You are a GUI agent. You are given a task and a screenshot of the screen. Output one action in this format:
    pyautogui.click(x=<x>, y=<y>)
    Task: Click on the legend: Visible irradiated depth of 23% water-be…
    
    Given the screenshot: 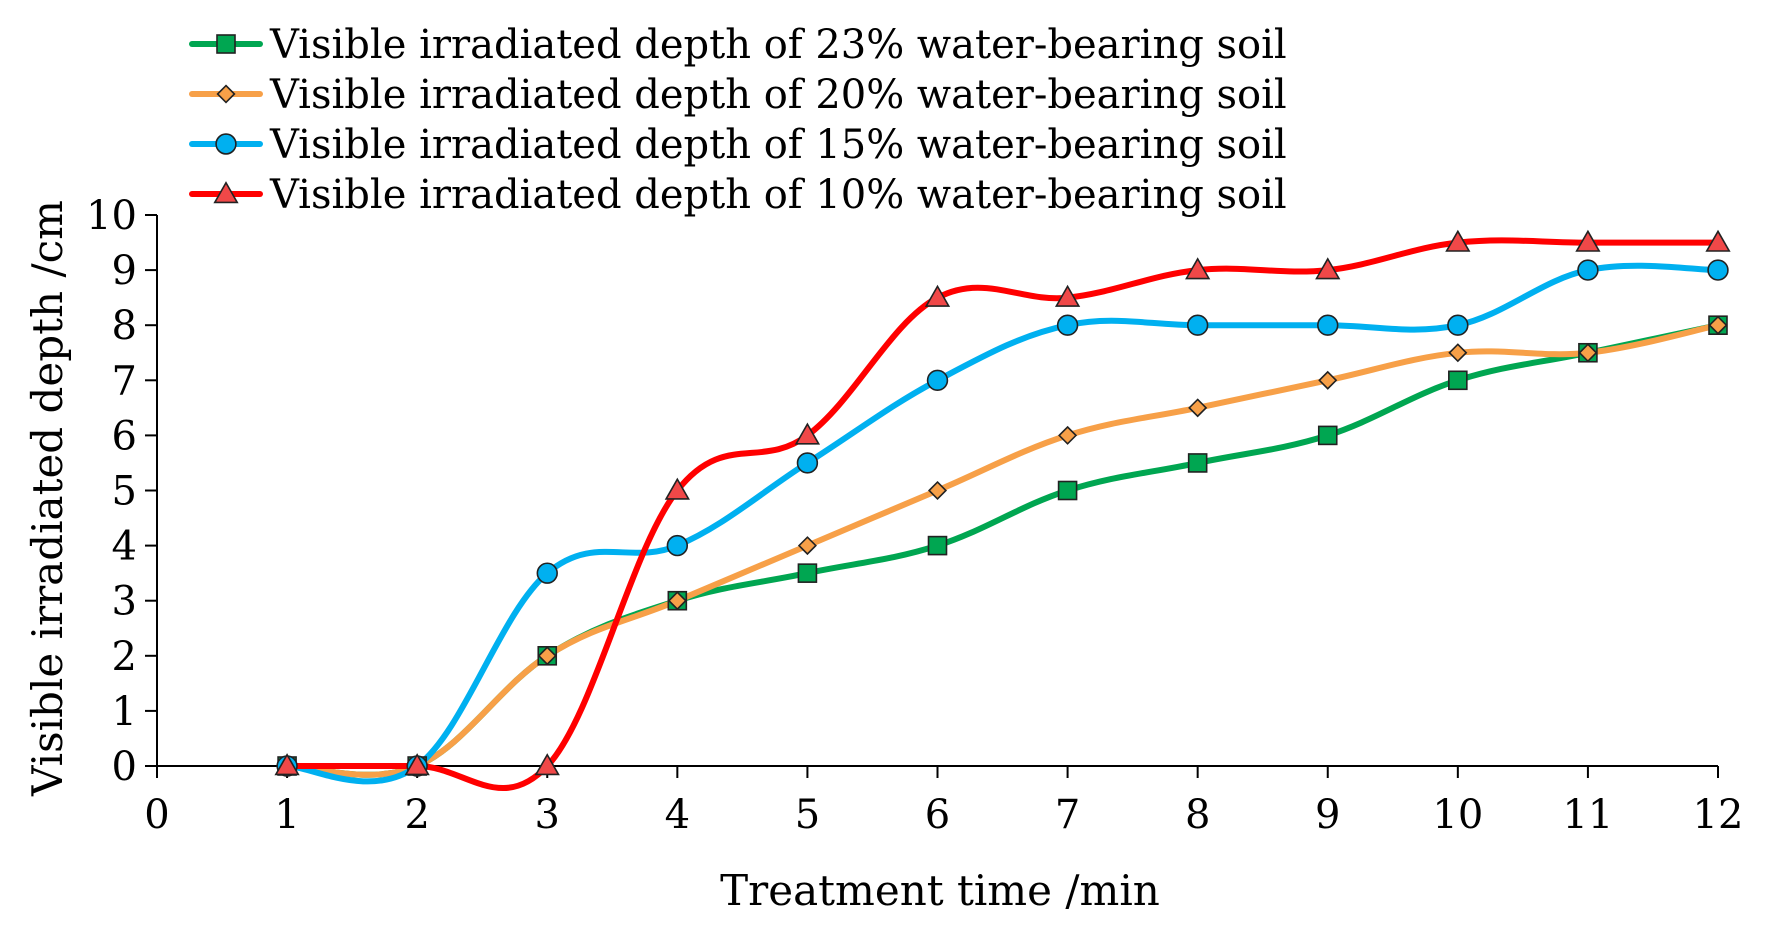 What is the action you would take?
    pyautogui.click(x=738, y=120)
    